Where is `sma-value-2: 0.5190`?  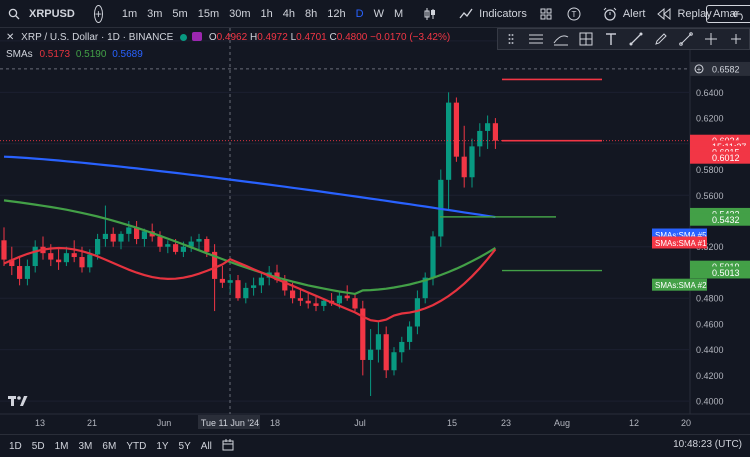
sma-value-2: 0.5190 is located at coordinates (91, 54).